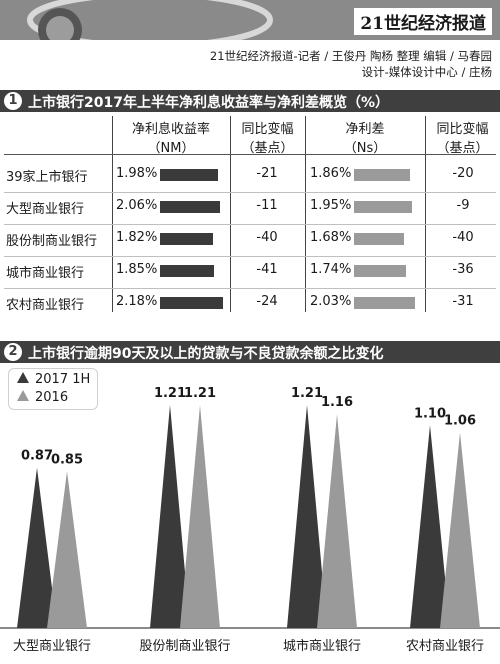  I want to click on nim-value: 1.98%, so click(137, 173).